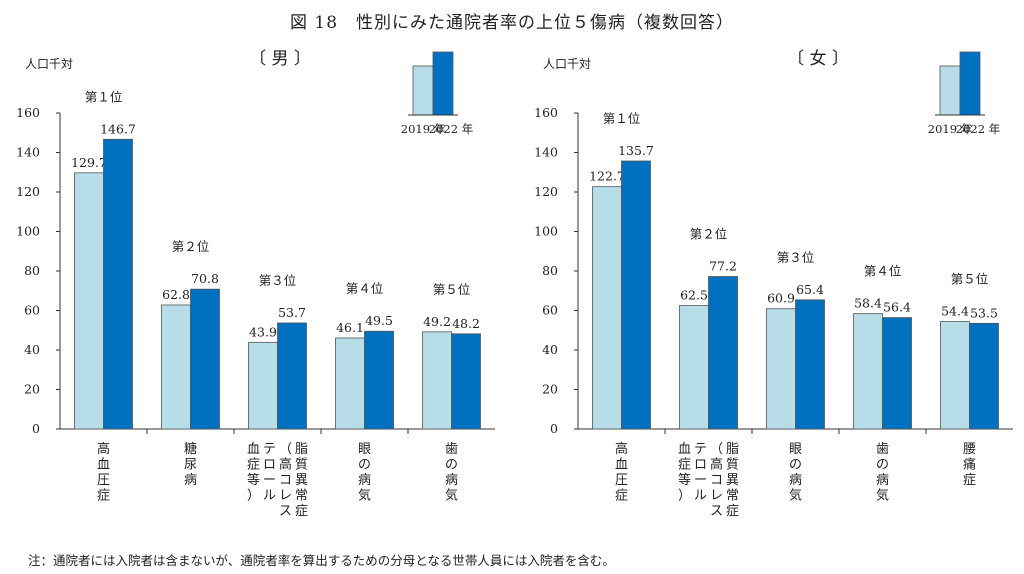 This screenshot has height=574, width=1024. Describe the element at coordinates (868, 303) in the screenshot. I see `bar-value-label: 58.4` at that location.